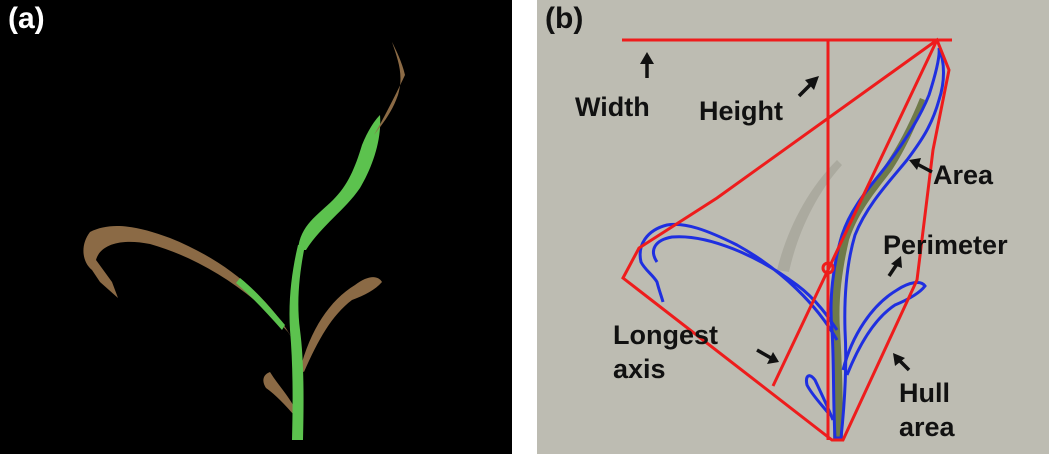 This screenshot has width=1049, height=454. What do you see at coordinates (927, 427) in the screenshot?
I see `hull-area-annotation: area` at bounding box center [927, 427].